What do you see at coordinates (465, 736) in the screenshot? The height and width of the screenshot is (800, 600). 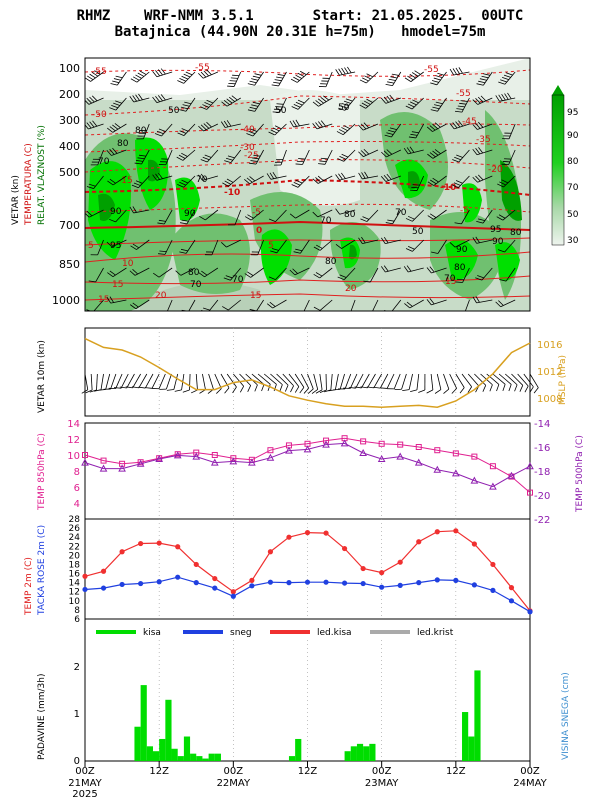 I see `precip-bar` at bounding box center [465, 736].